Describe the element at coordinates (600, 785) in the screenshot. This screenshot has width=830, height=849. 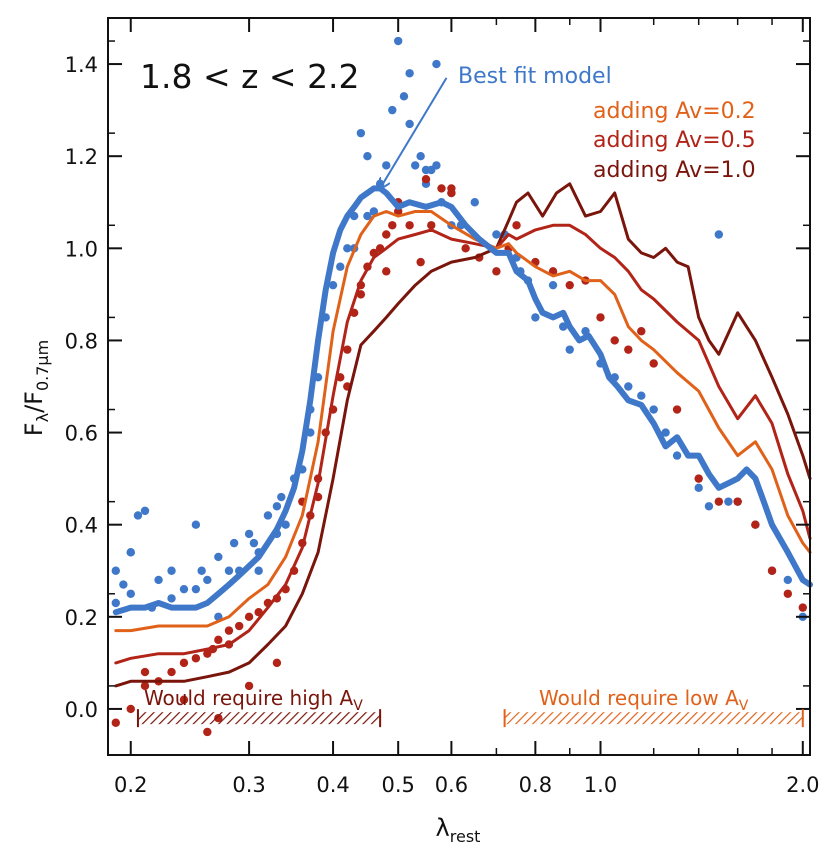
I see `x-tick-label: 1.0` at that location.